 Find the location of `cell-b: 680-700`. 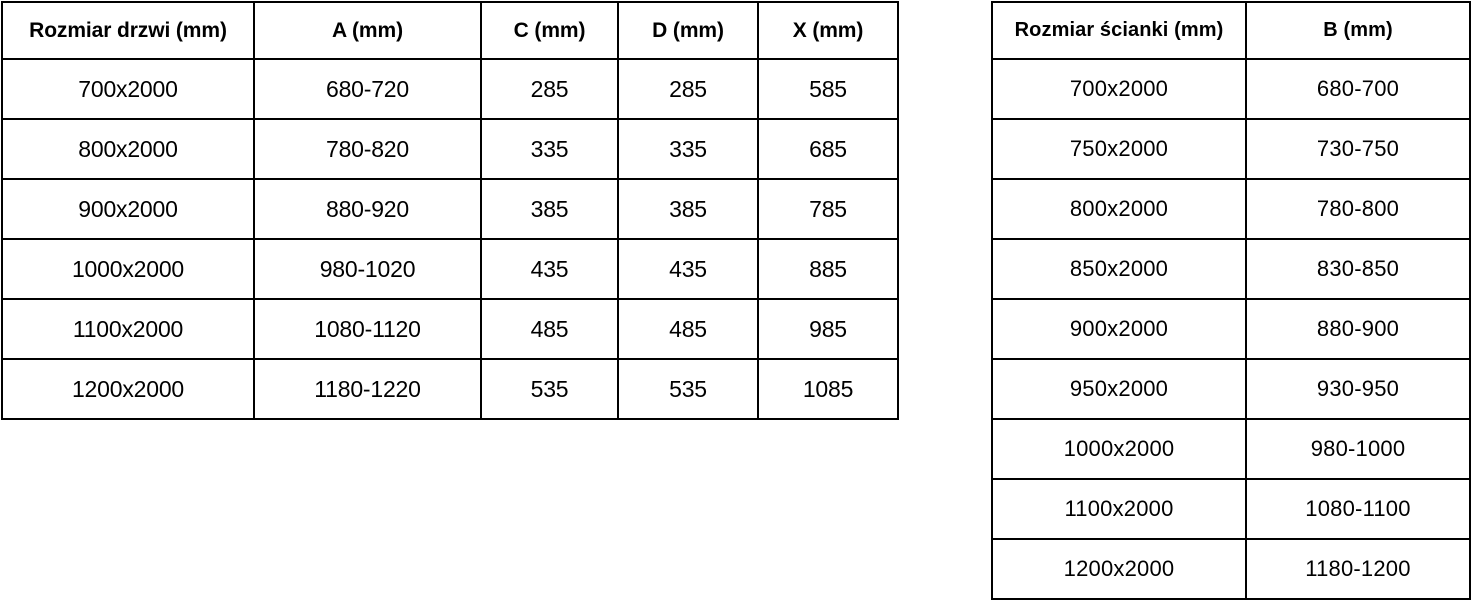

cell-b: 680-700 is located at coordinates (1358, 89).